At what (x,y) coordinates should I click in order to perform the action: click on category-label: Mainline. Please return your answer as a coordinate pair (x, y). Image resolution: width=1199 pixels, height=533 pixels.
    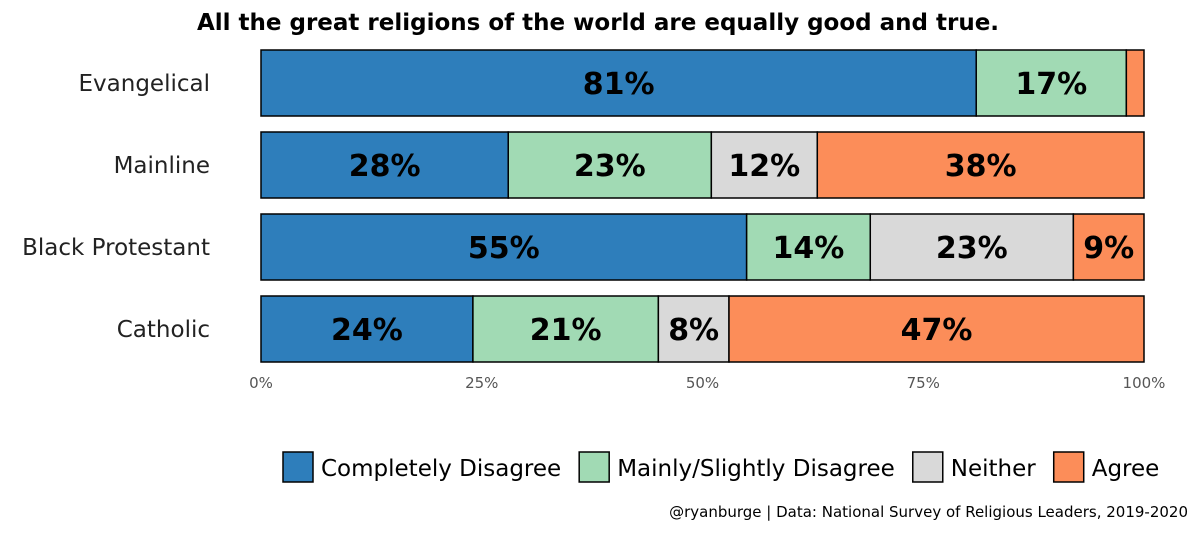
    Looking at the image, I should click on (162, 166).